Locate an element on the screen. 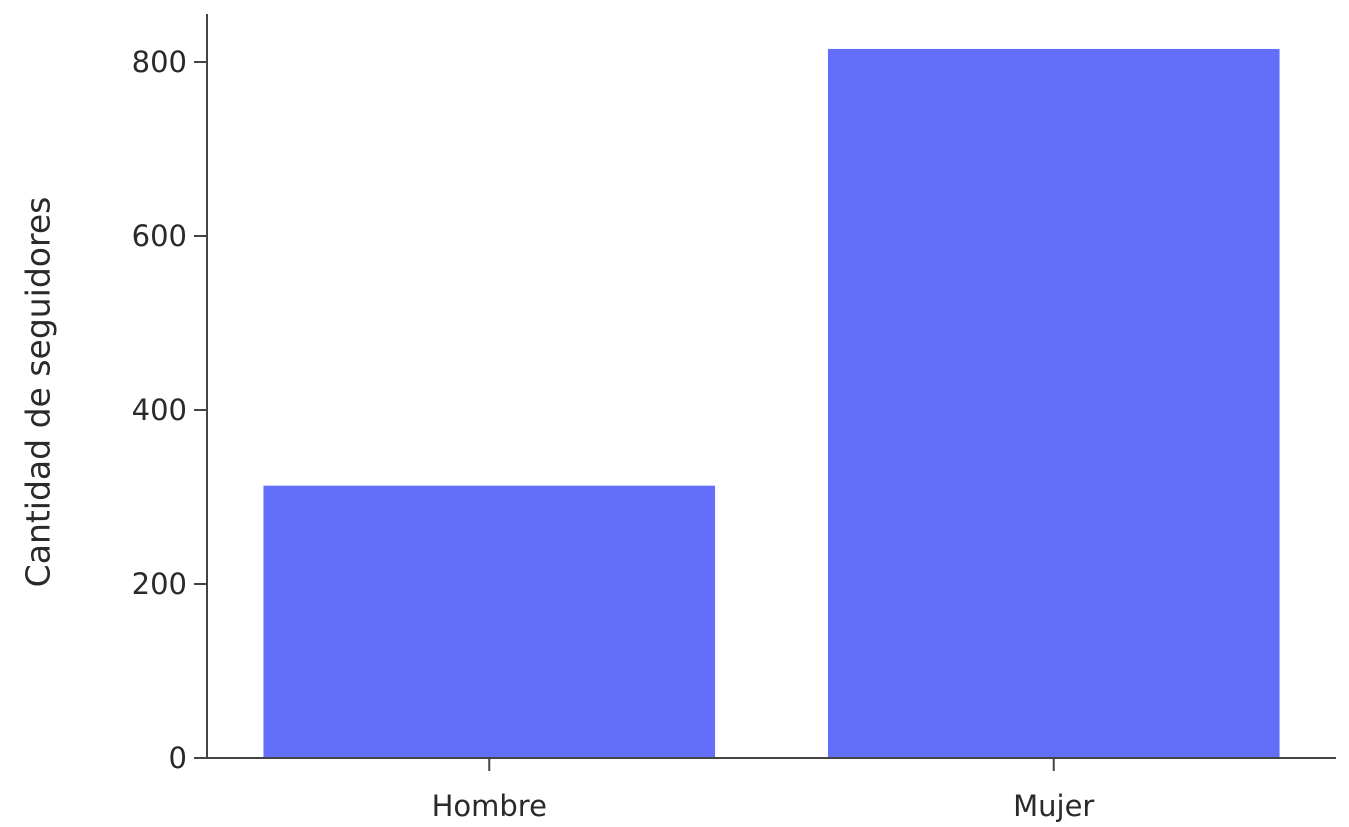  y-tick-label: 200 is located at coordinates (159, 584).